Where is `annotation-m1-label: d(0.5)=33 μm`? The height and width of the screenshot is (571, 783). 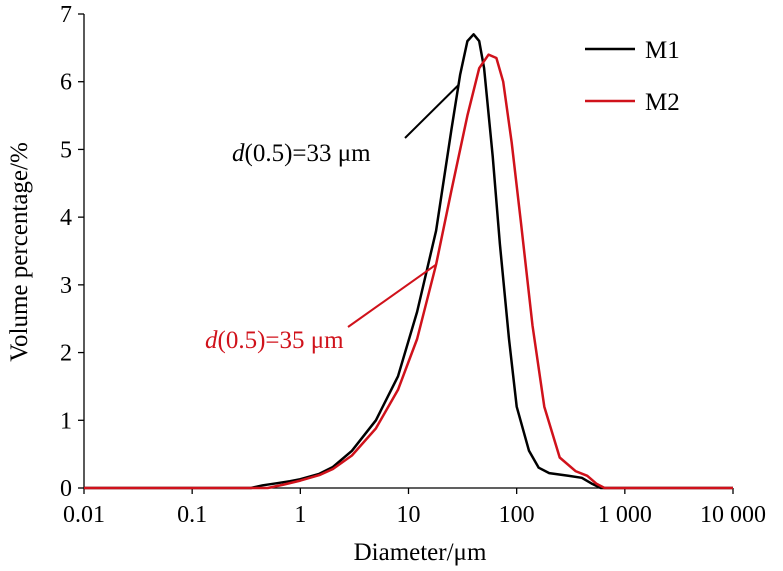 annotation-m1-label: d(0.5)=33 μm is located at coordinates (301, 153).